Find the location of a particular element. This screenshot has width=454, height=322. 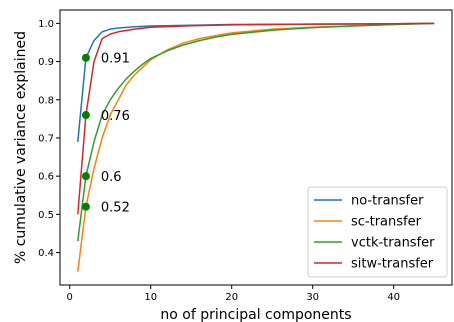

marker-annotation: 0.6 is located at coordinates (111, 177).